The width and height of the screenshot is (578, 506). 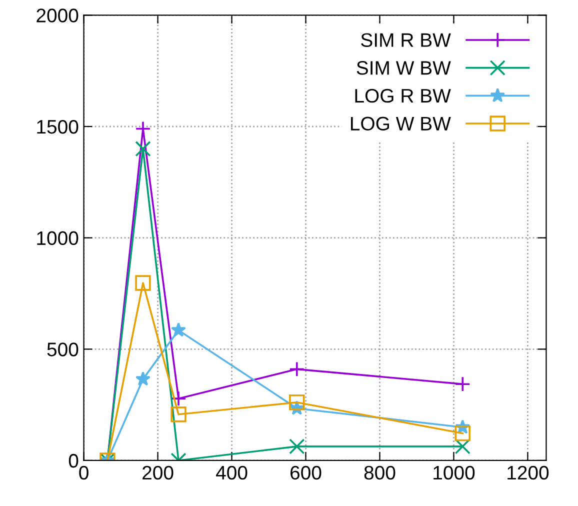 I want to click on x-tick-label: 600, so click(x=306, y=473).